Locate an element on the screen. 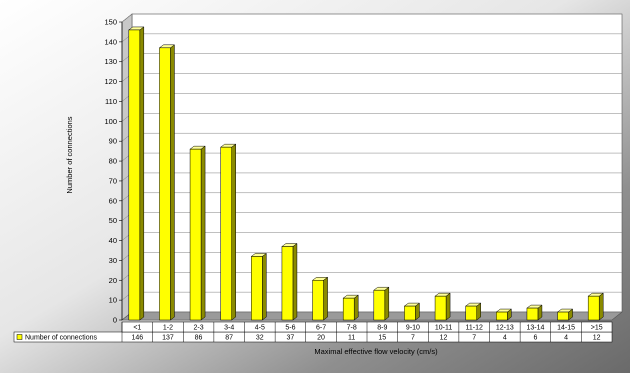  x-tick-label: 13-14 is located at coordinates (535, 328).